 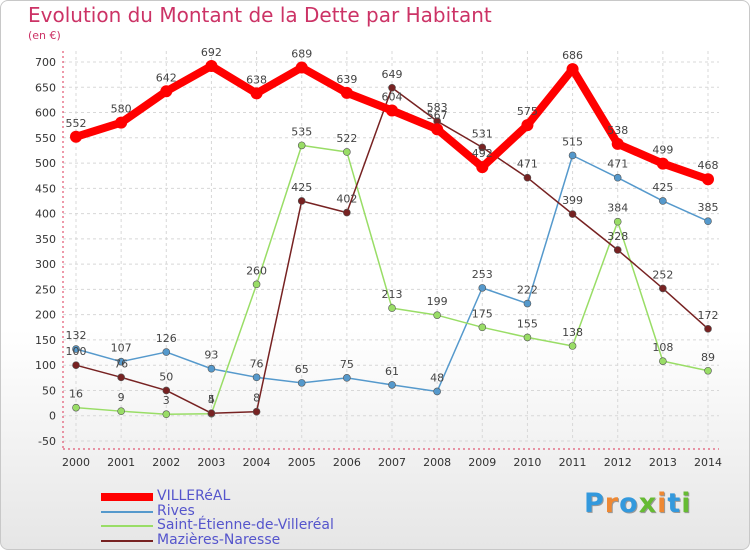 What do you see at coordinates (437, 107) in the screenshot?
I see `data-label: 583` at bounding box center [437, 107].